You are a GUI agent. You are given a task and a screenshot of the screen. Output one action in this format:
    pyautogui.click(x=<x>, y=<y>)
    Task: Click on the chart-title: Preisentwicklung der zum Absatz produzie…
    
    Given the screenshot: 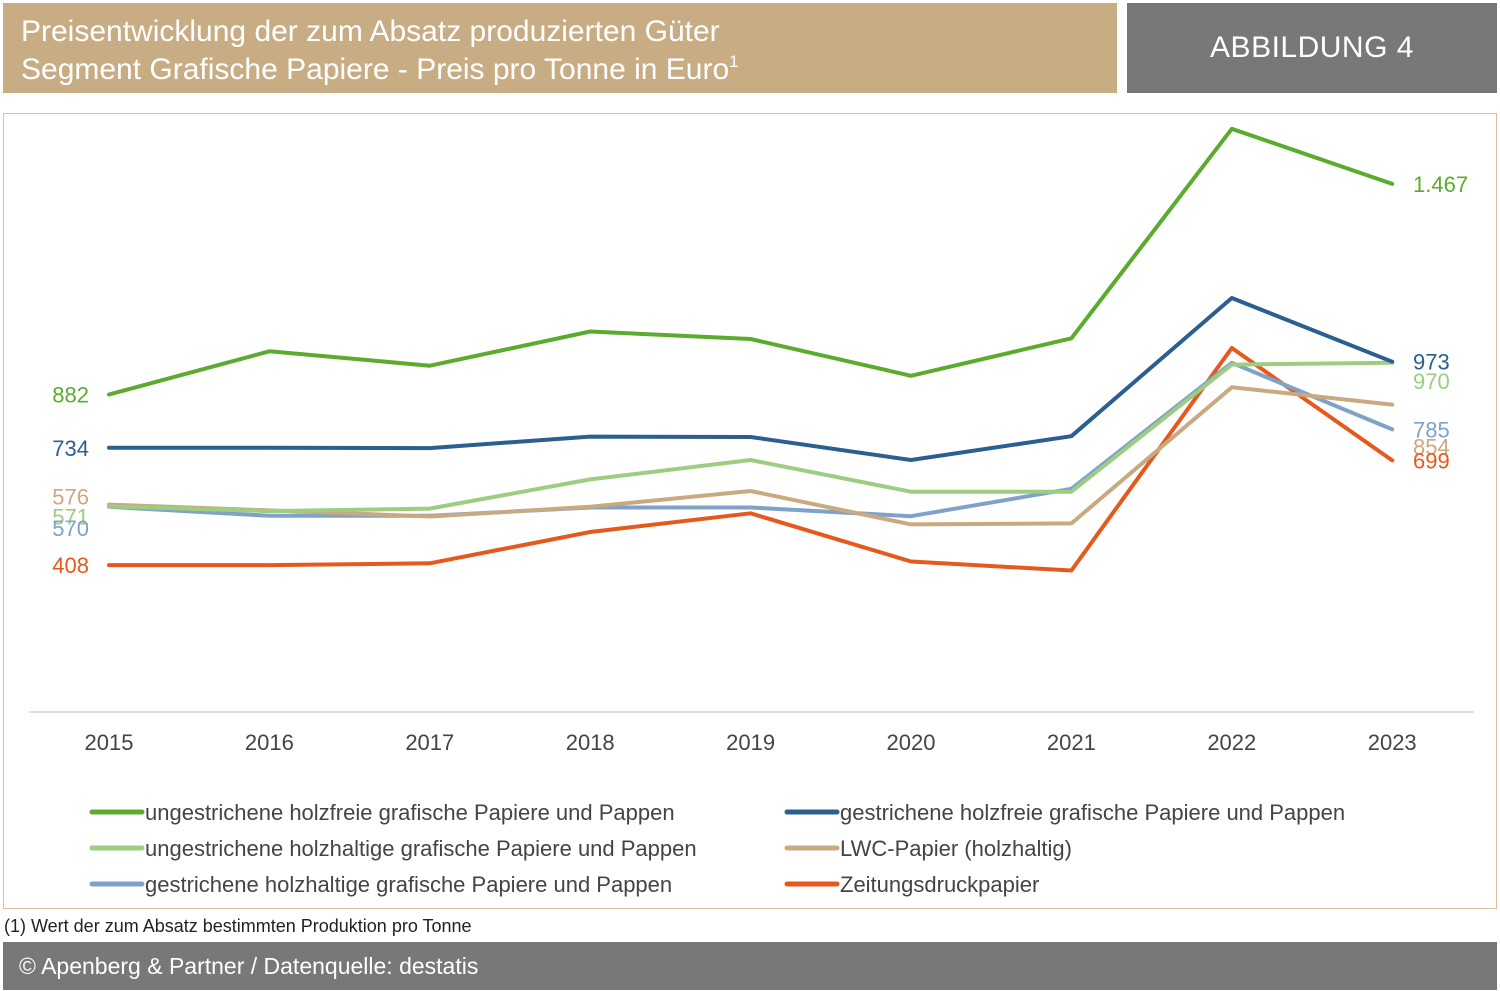 What is the action you would take?
    pyautogui.click(x=569, y=32)
    